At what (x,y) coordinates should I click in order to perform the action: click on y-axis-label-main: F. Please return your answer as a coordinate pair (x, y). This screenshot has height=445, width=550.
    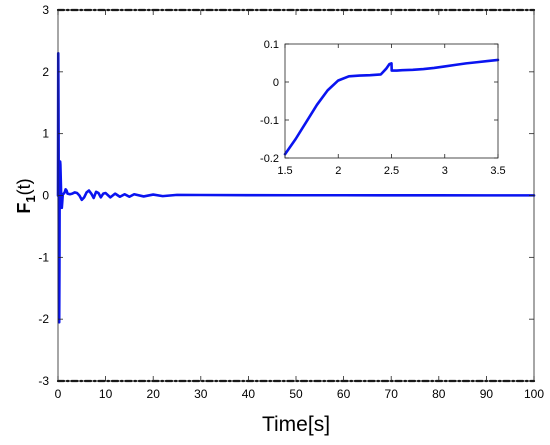
    Looking at the image, I should click on (24, 208).